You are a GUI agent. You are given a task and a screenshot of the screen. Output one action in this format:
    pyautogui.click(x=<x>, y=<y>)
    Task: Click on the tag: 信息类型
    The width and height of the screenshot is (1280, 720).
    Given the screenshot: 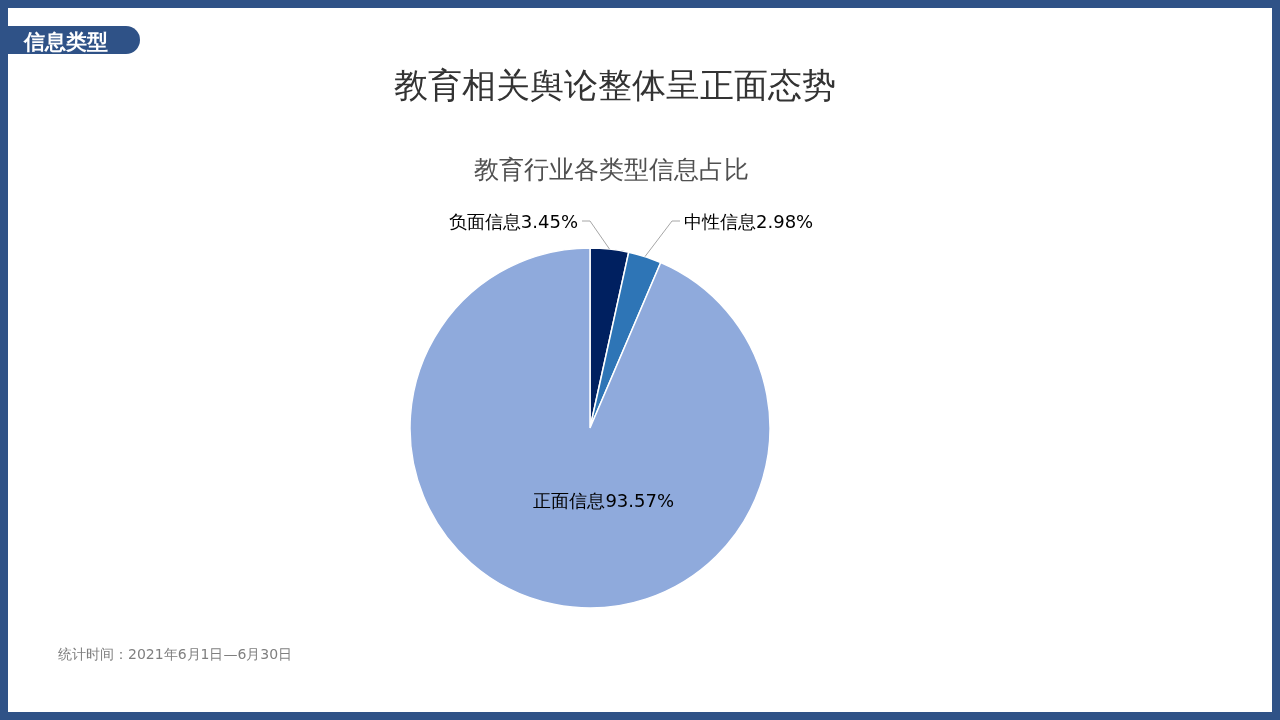 What is the action you would take?
    pyautogui.click(x=74, y=40)
    